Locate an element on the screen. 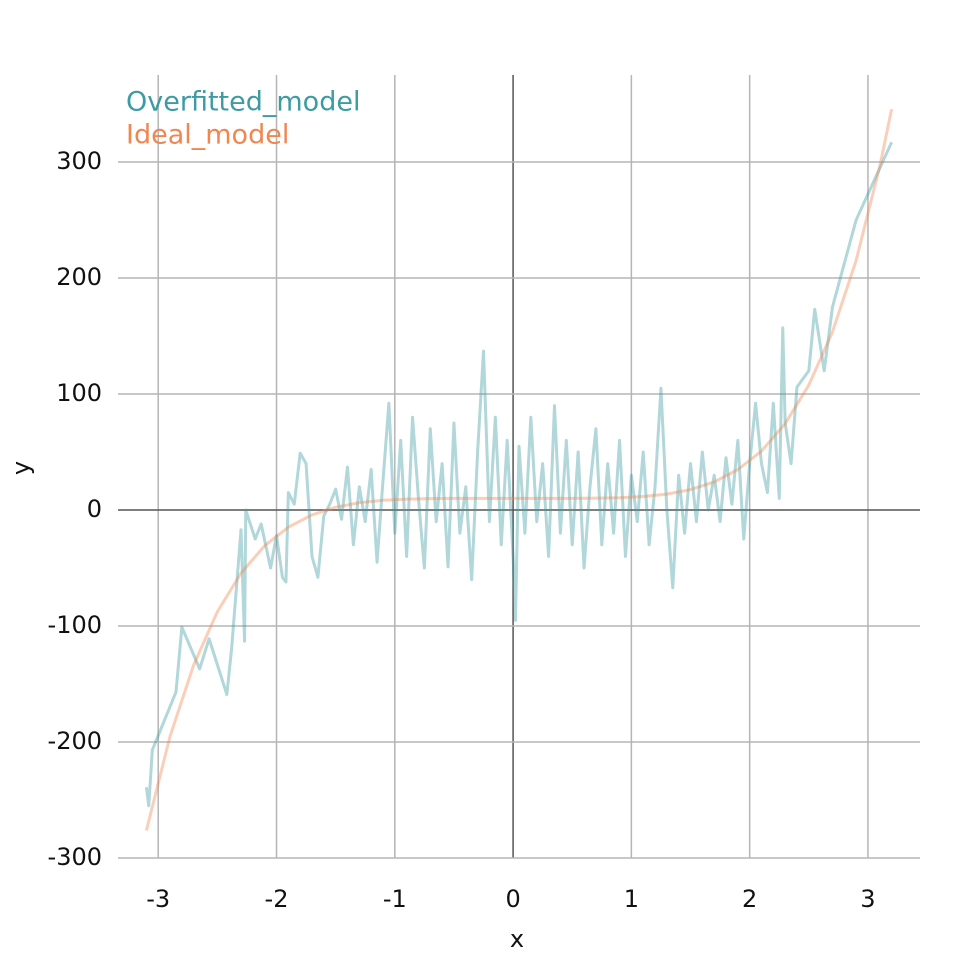  y-tick-label: -300 is located at coordinates (75, 857).